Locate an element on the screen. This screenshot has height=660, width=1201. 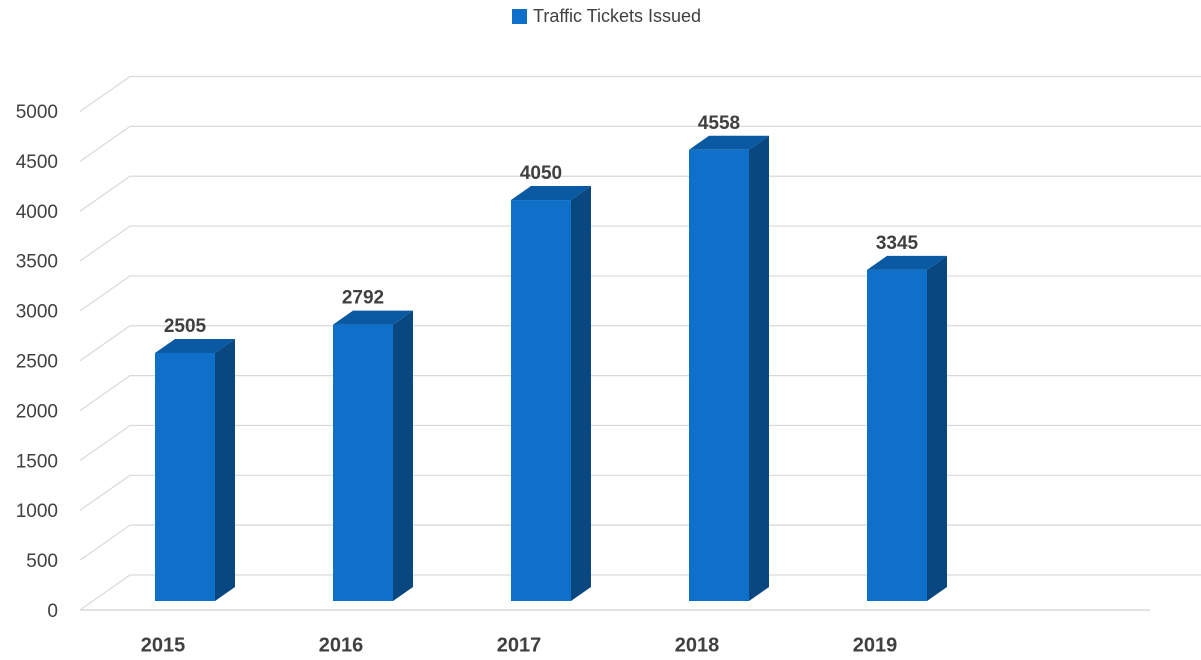
value-label: 3345 is located at coordinates (897, 243).